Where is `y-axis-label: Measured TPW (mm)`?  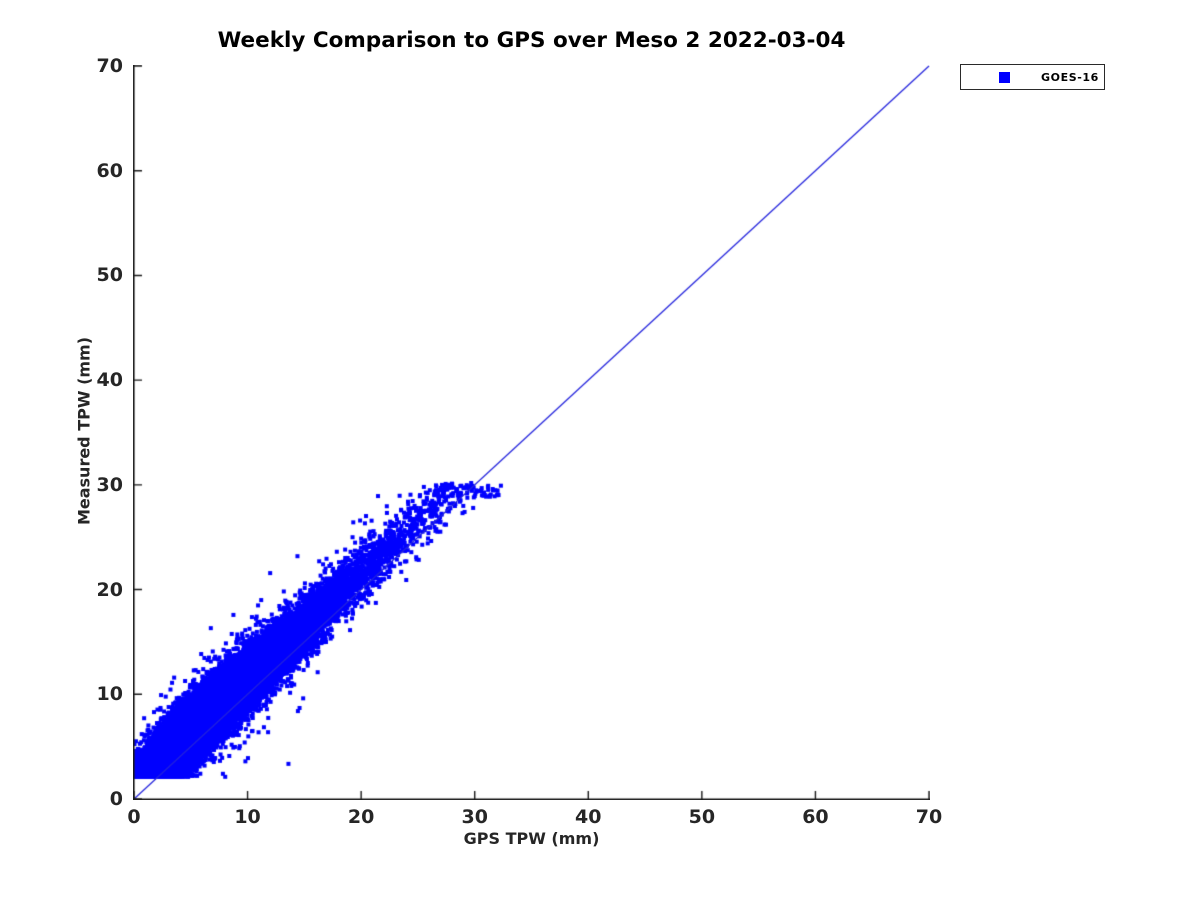 y-axis-label: Measured TPW (mm) is located at coordinates (84, 431).